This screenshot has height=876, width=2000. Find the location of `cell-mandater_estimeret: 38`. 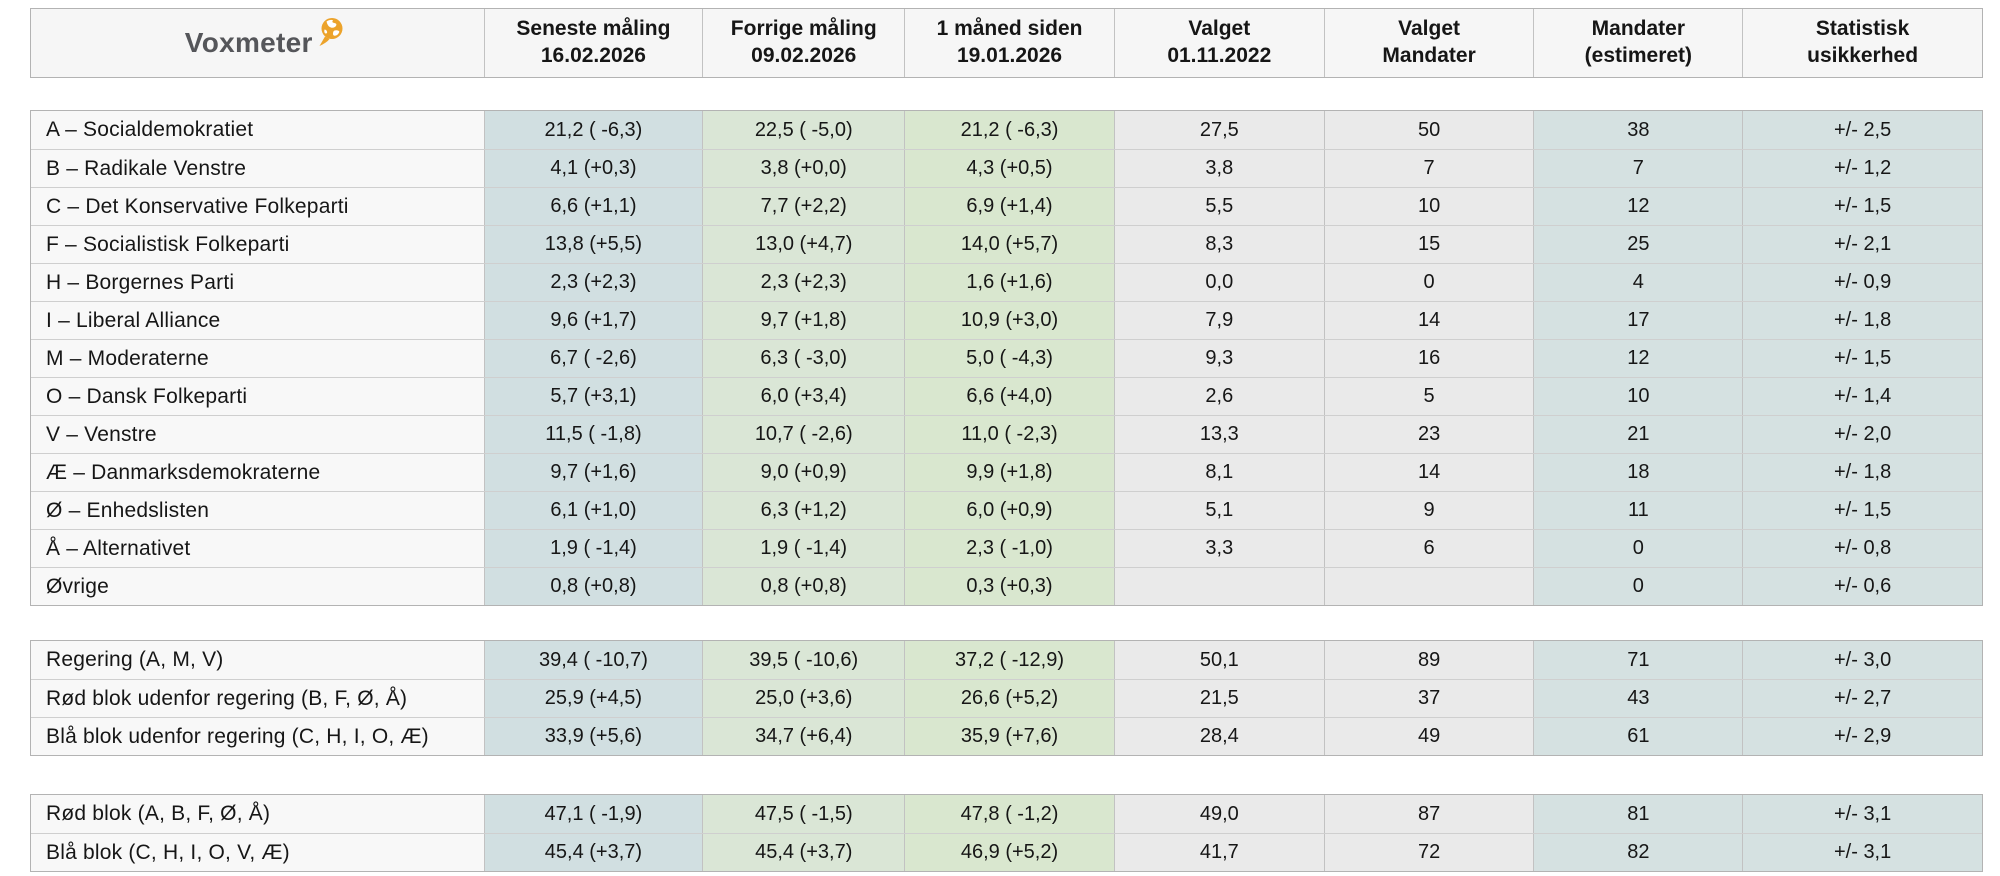

cell-mandater_estimeret: 38 is located at coordinates (1638, 130).